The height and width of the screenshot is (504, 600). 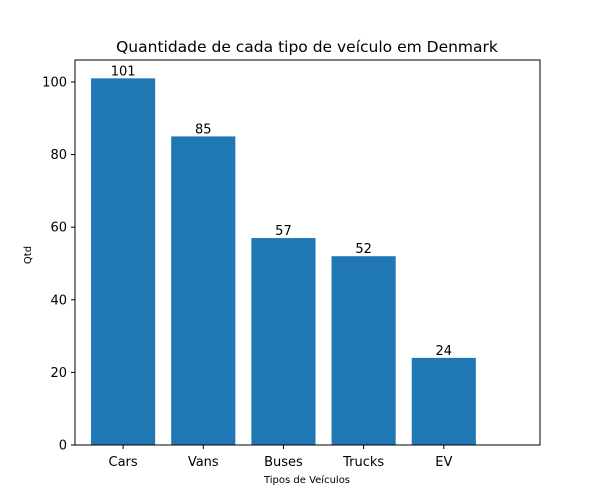 What do you see at coordinates (58, 155) in the screenshot?
I see `y-tick-label: 80` at bounding box center [58, 155].